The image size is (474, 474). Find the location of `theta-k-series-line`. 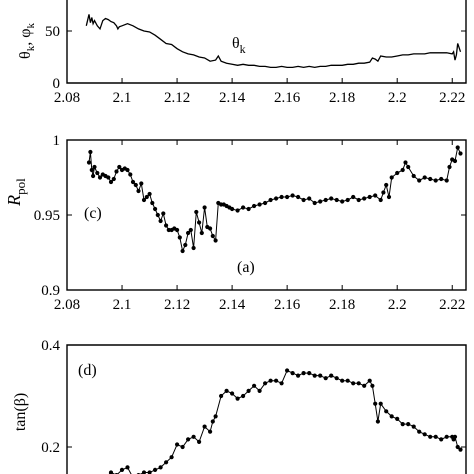

theta-k-series-line is located at coordinates (273, 41).